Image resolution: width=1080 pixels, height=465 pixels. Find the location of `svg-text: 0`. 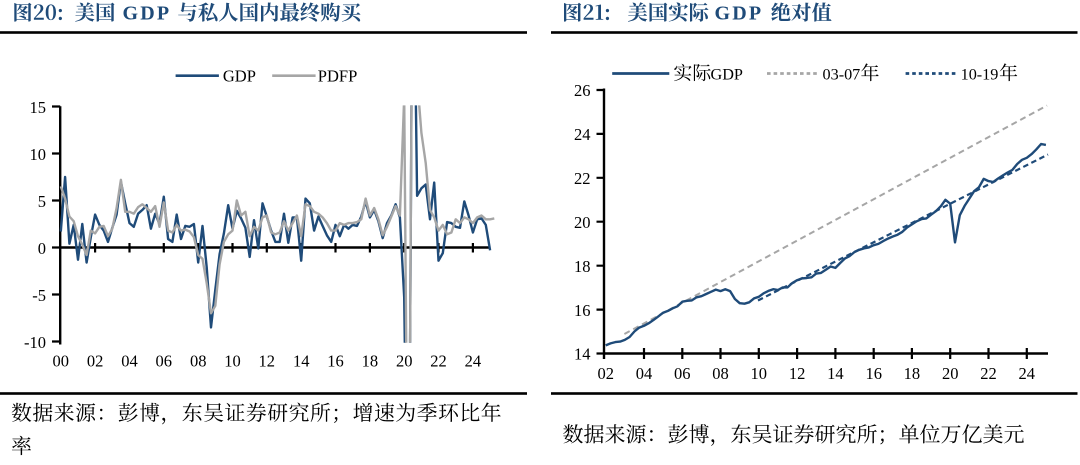

svg-text: 0 is located at coordinates (42, 248).